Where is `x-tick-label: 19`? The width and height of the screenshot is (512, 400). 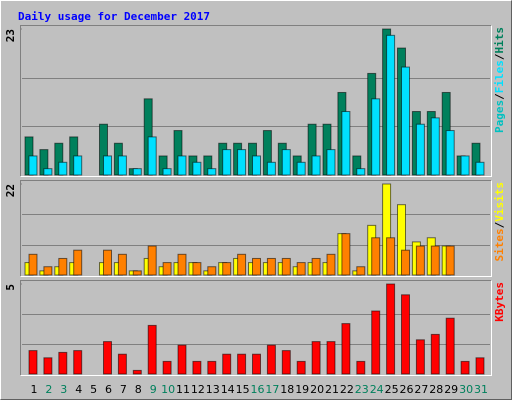
x-tick-label: 19 is located at coordinates (302, 389).